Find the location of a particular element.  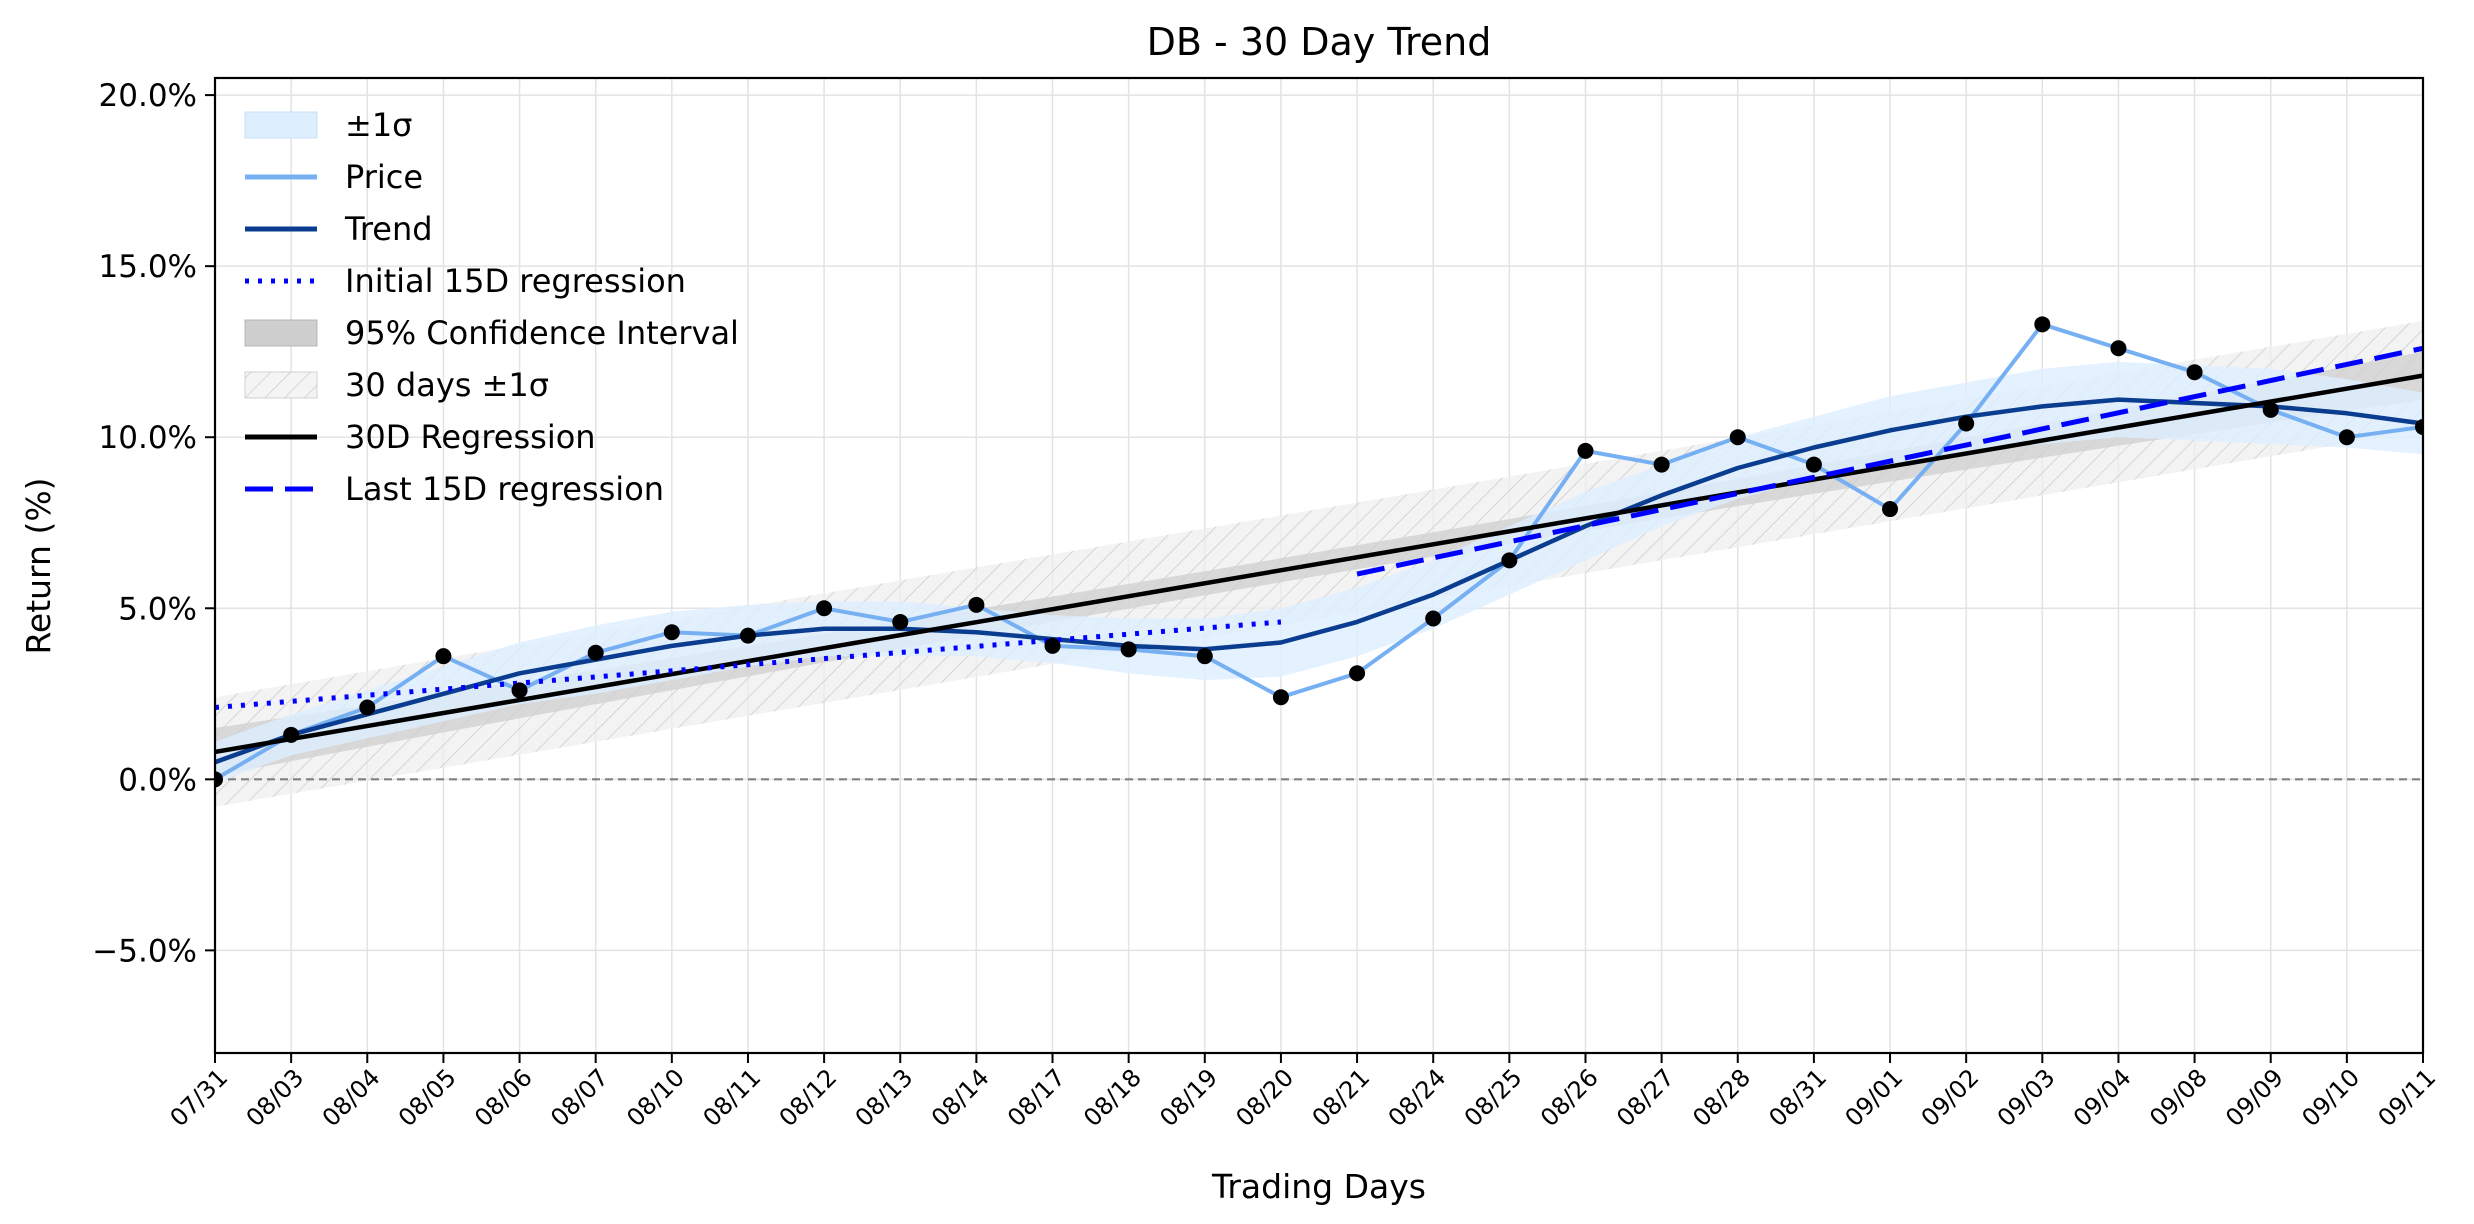

x-tick-label: 07/31 is located at coordinates (199, 1097).